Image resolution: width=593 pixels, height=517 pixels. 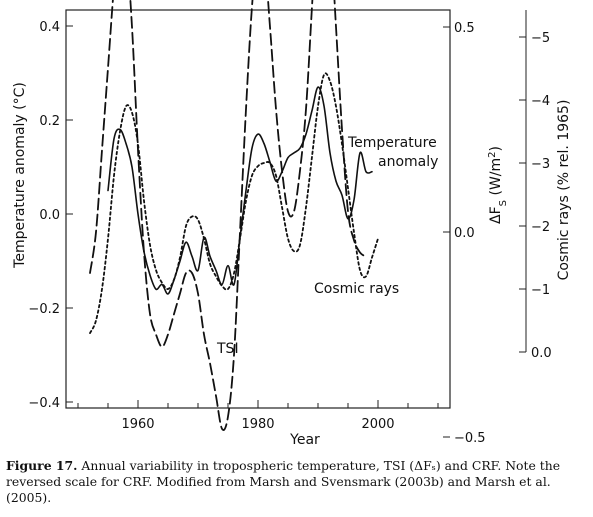 What do you see at coordinates (540, 164) in the screenshot?
I see `right-outer-tick-label: −3` at bounding box center [540, 164].